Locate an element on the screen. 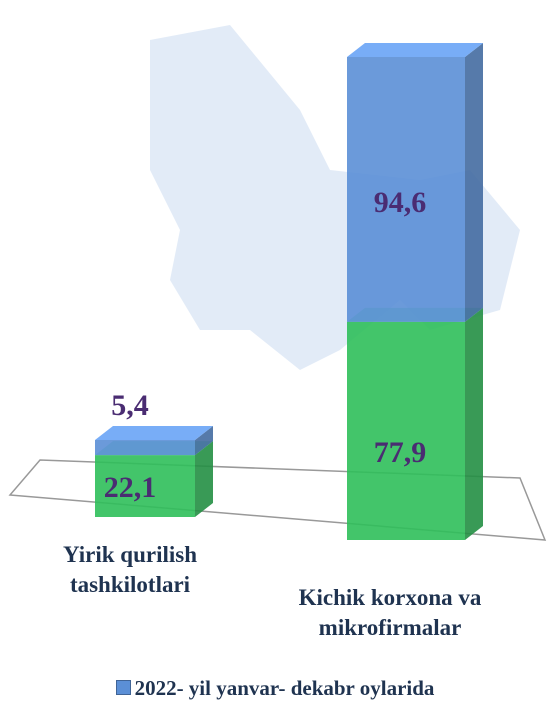 This screenshot has width=550, height=713. legend-swatch is located at coordinates (123, 687).